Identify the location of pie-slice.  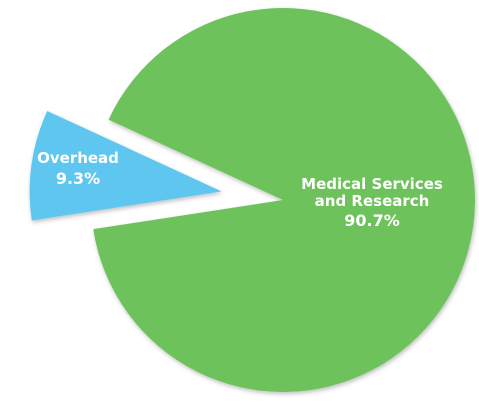
(125, 166).